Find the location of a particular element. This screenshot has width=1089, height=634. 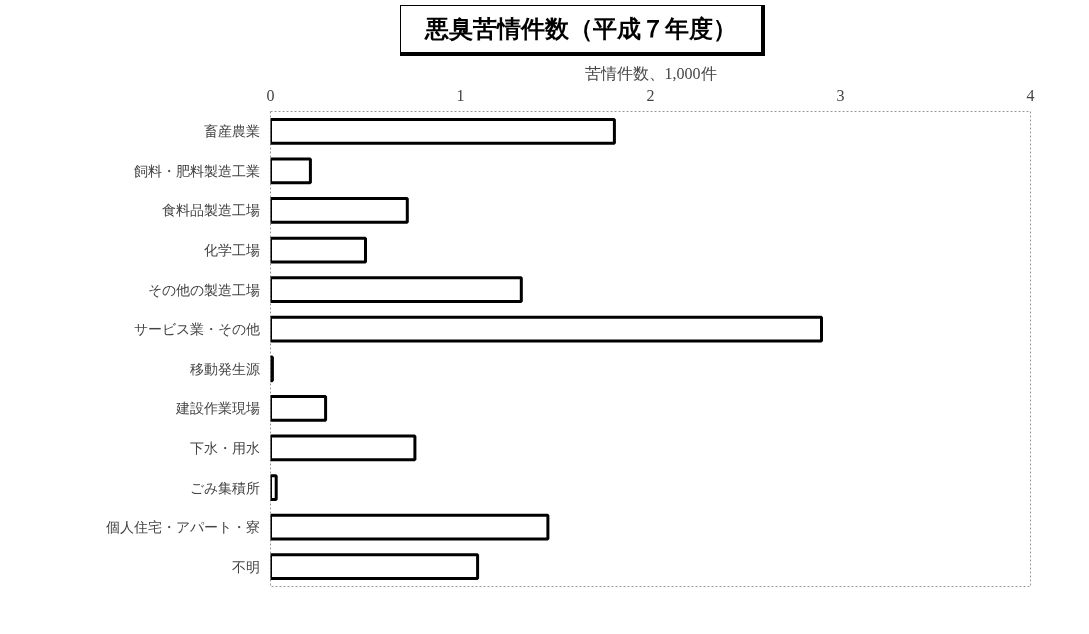

y-tick-label: ごみ集積所 is located at coordinates (224, 487).